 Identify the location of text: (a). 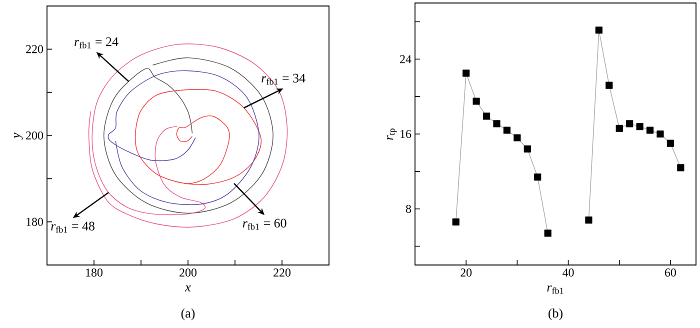
(188, 314).